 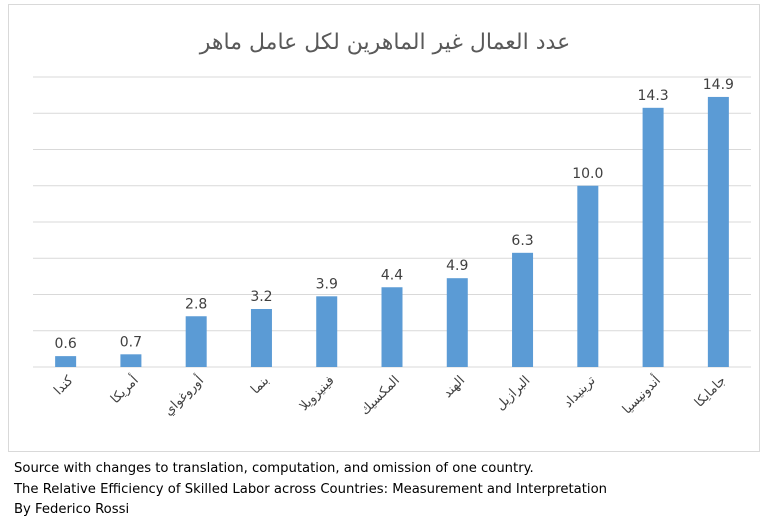 What do you see at coordinates (66, 344) in the screenshot?
I see `data-label: 0.6` at bounding box center [66, 344].